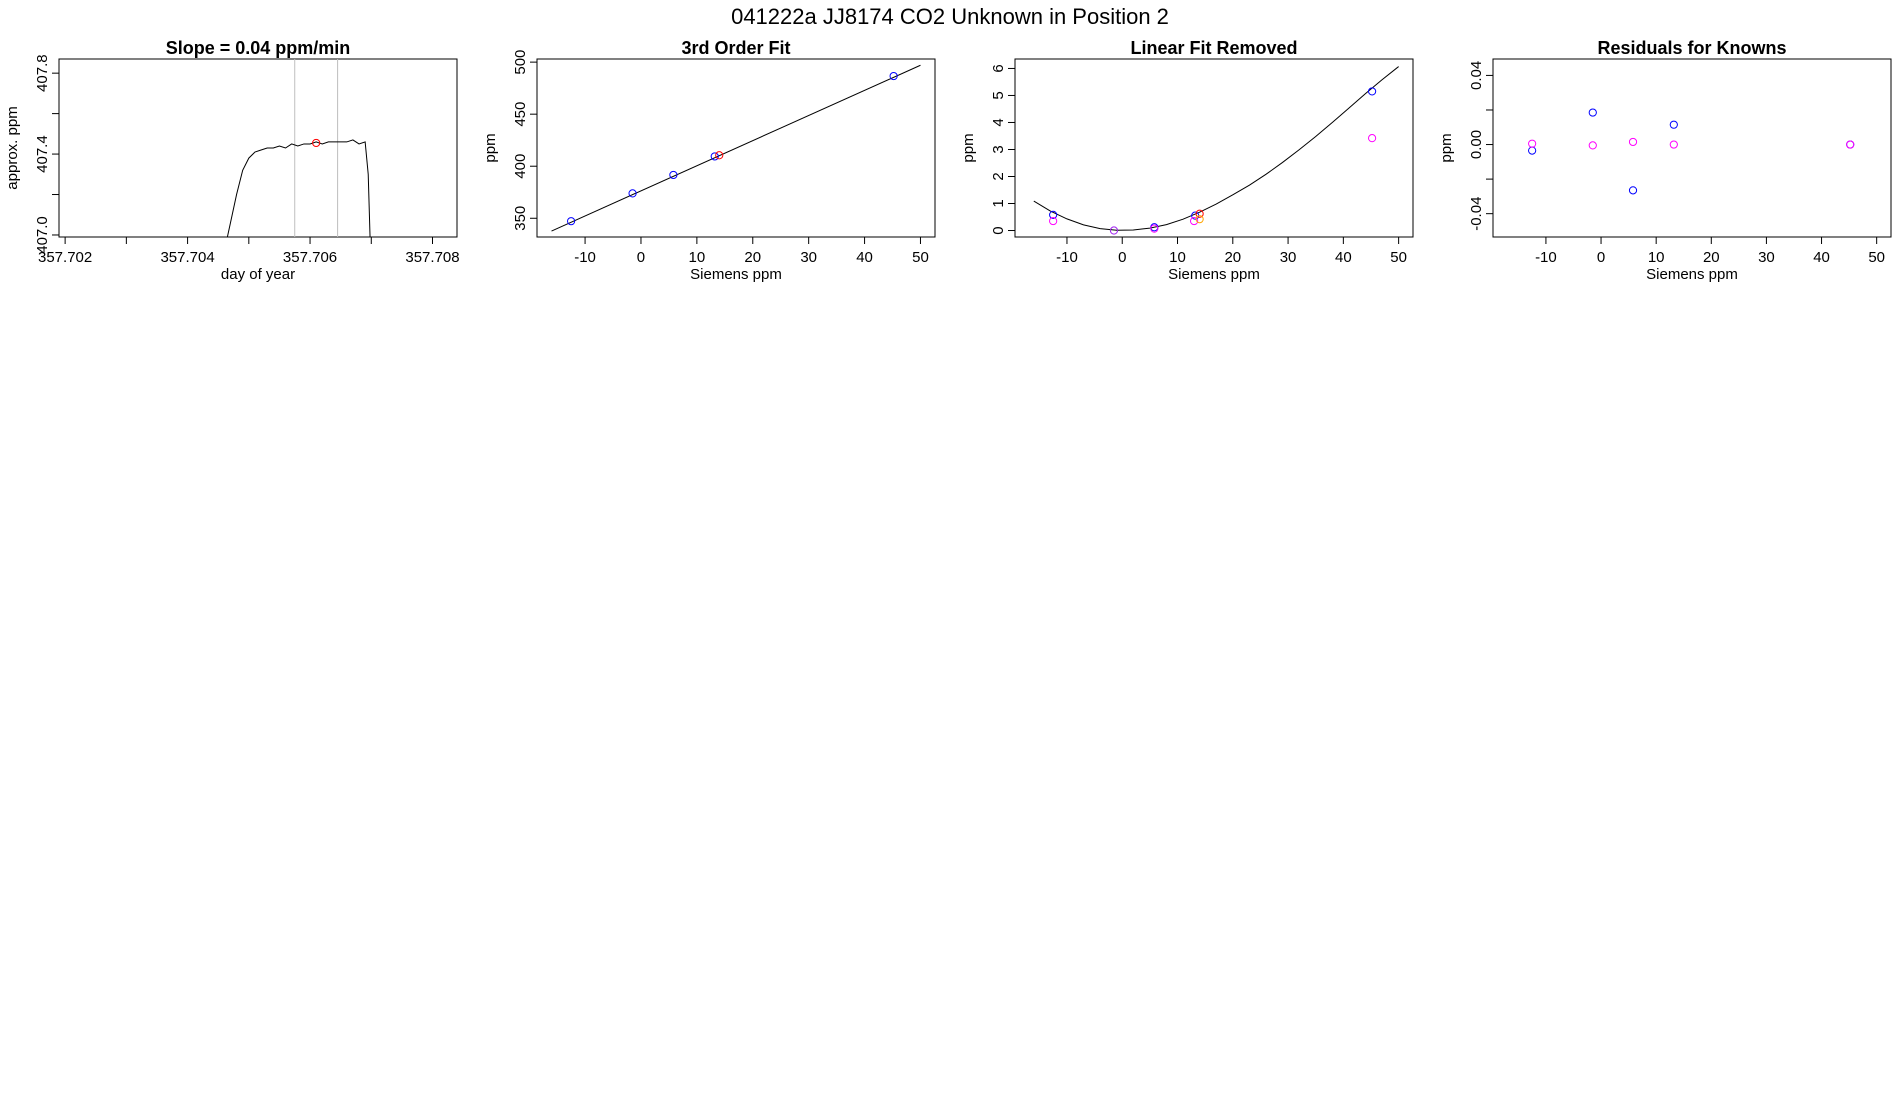 The width and height of the screenshot is (1900, 1100). What do you see at coordinates (998, 95) in the screenshot?
I see `y-tick-label: 5` at bounding box center [998, 95].